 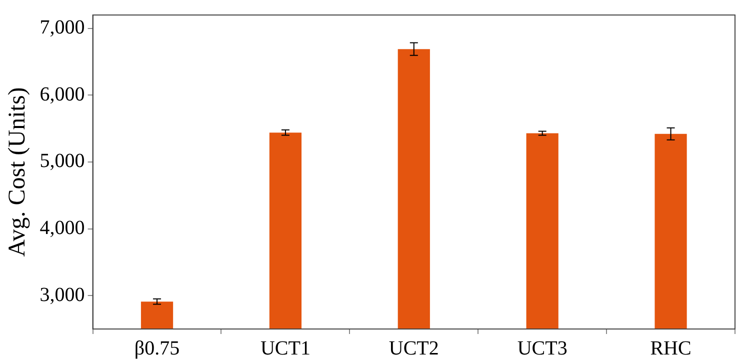 What do you see at coordinates (62, 27) in the screenshot?
I see `y-tick-label: 7,000` at bounding box center [62, 27].